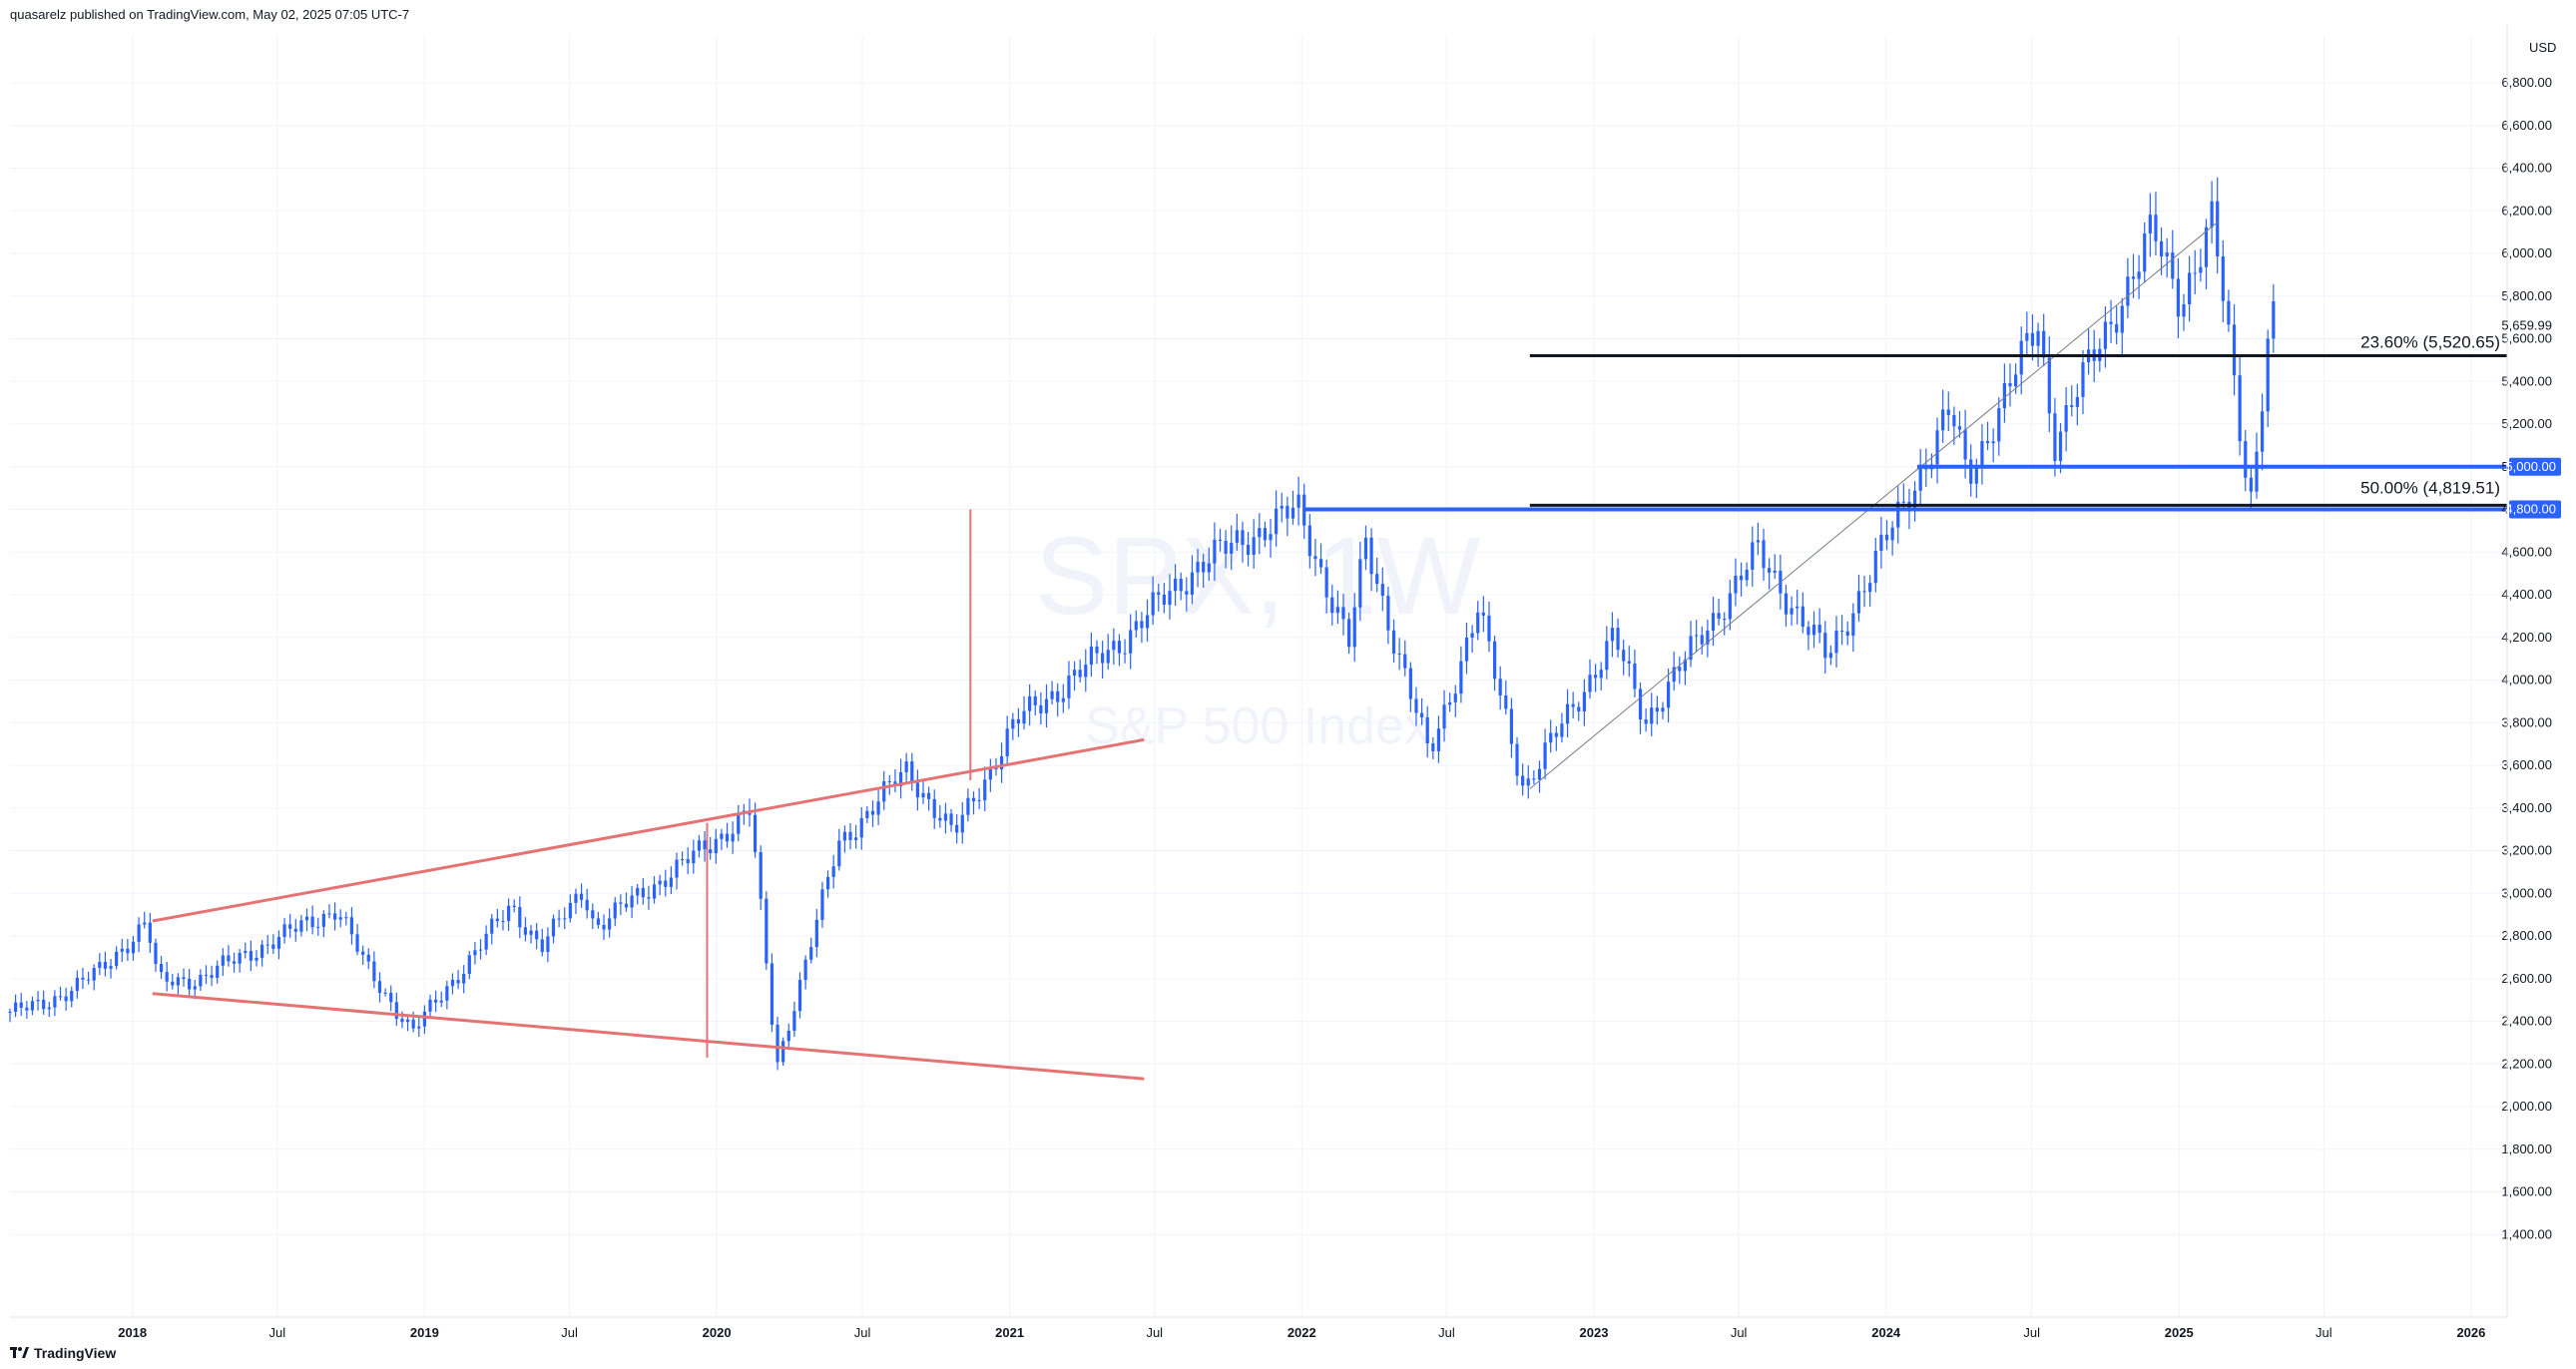  Describe the element at coordinates (2527, 978) in the screenshot. I see `price-tick-label: 2,600.00` at that location.